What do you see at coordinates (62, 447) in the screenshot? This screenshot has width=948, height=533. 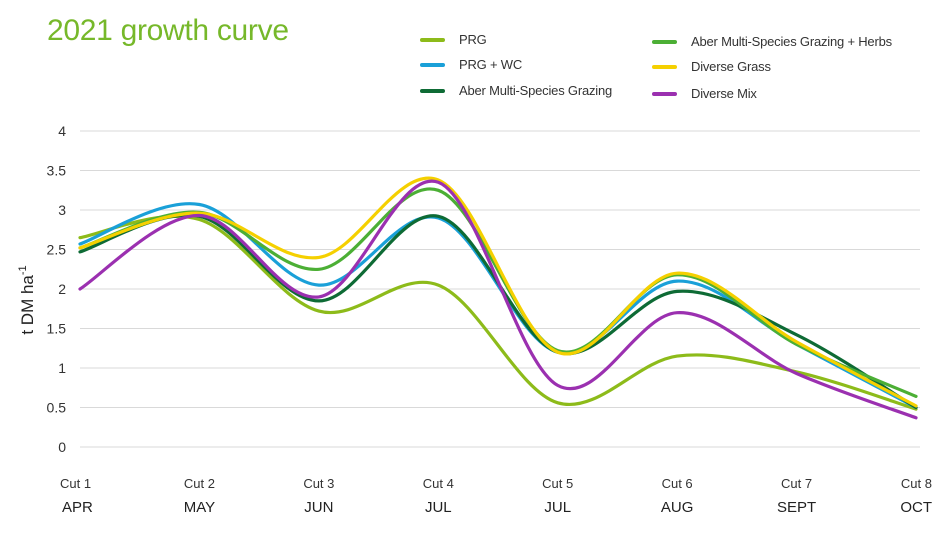 I see `y-tick-label: 0` at bounding box center [62, 447].